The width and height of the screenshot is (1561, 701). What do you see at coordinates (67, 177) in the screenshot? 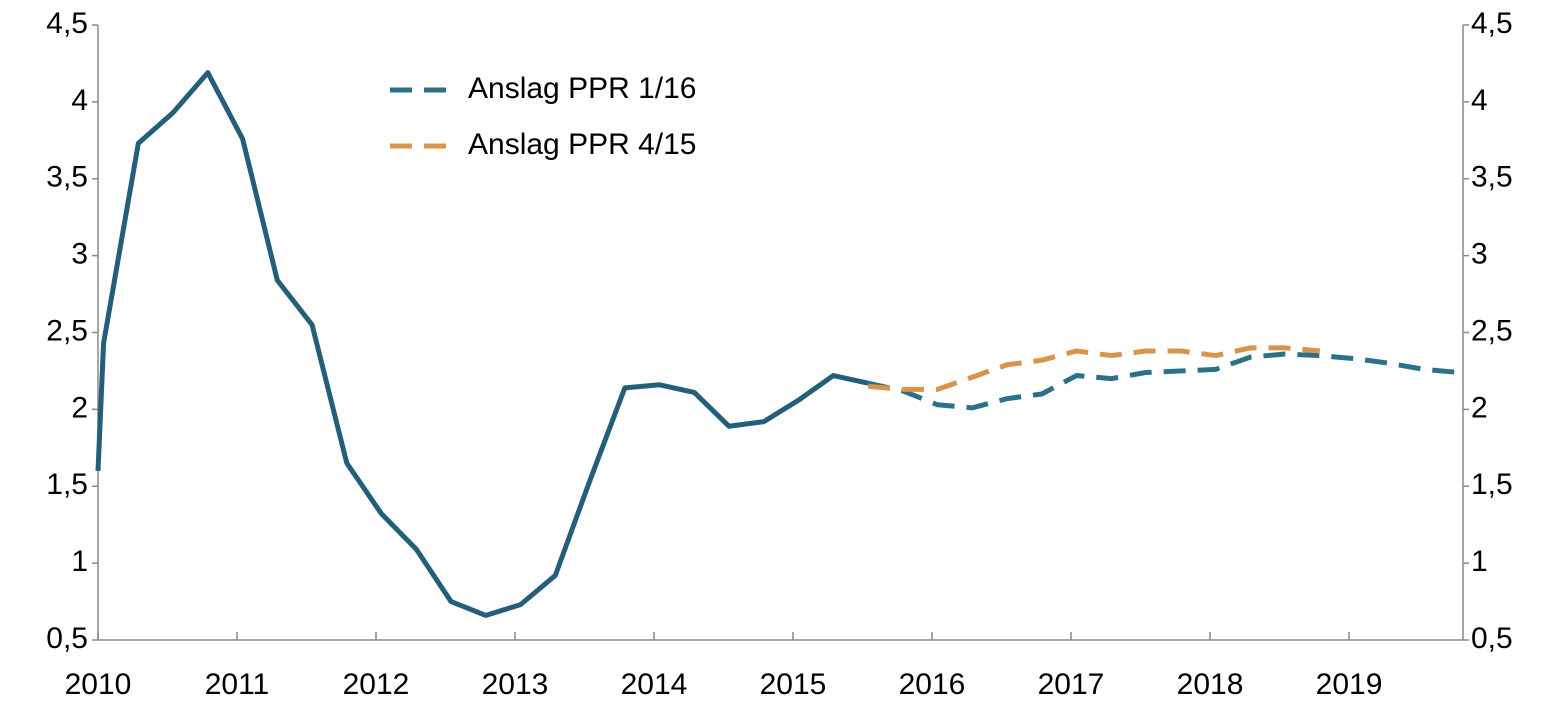
I see `y-tick-label: 3,5` at bounding box center [67, 177].